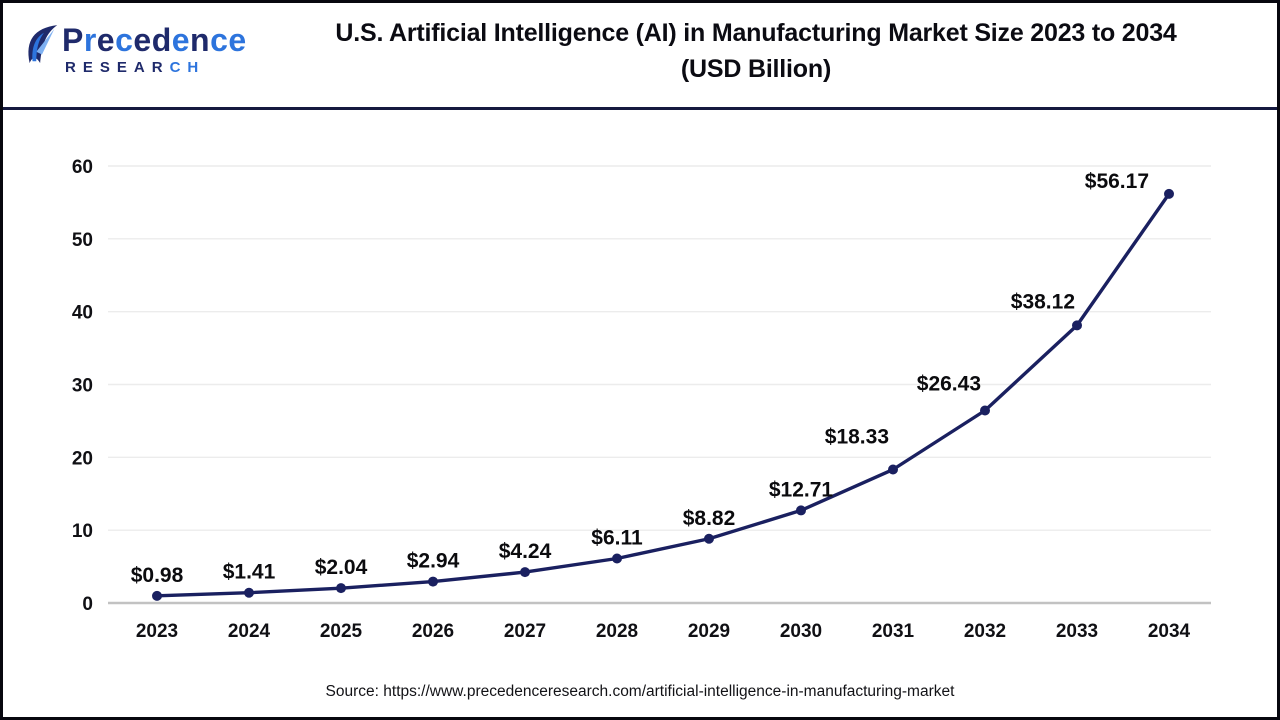 This screenshot has height=720, width=1280. Describe the element at coordinates (949, 384) in the screenshot. I see `data-label: $26.43` at that location.